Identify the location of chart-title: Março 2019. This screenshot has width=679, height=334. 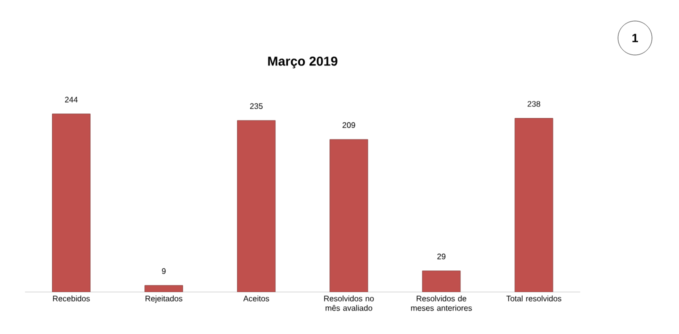
(303, 62).